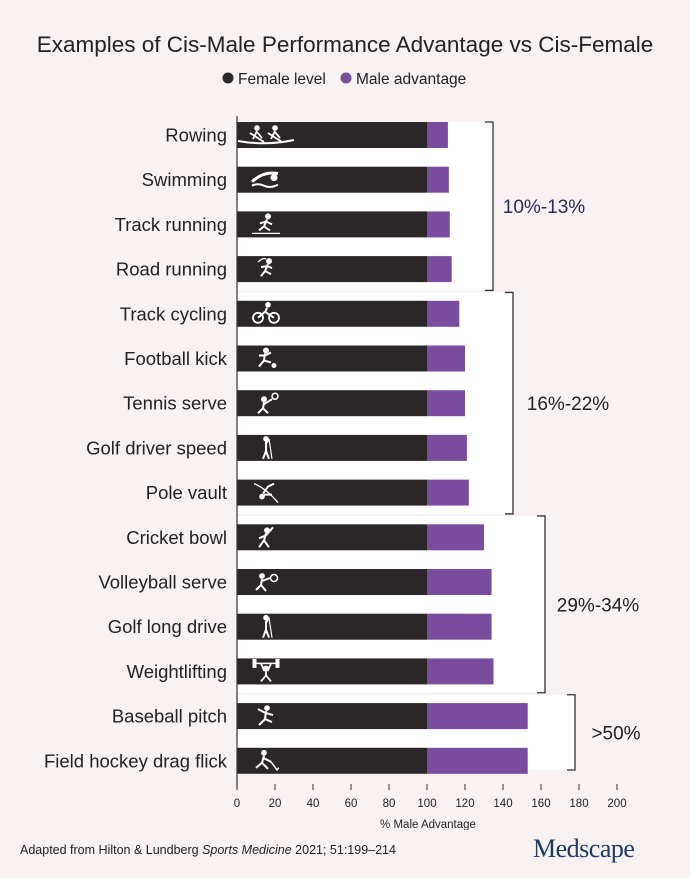  What do you see at coordinates (266, 313) in the screenshot?
I see `cycling-icon` at bounding box center [266, 313].